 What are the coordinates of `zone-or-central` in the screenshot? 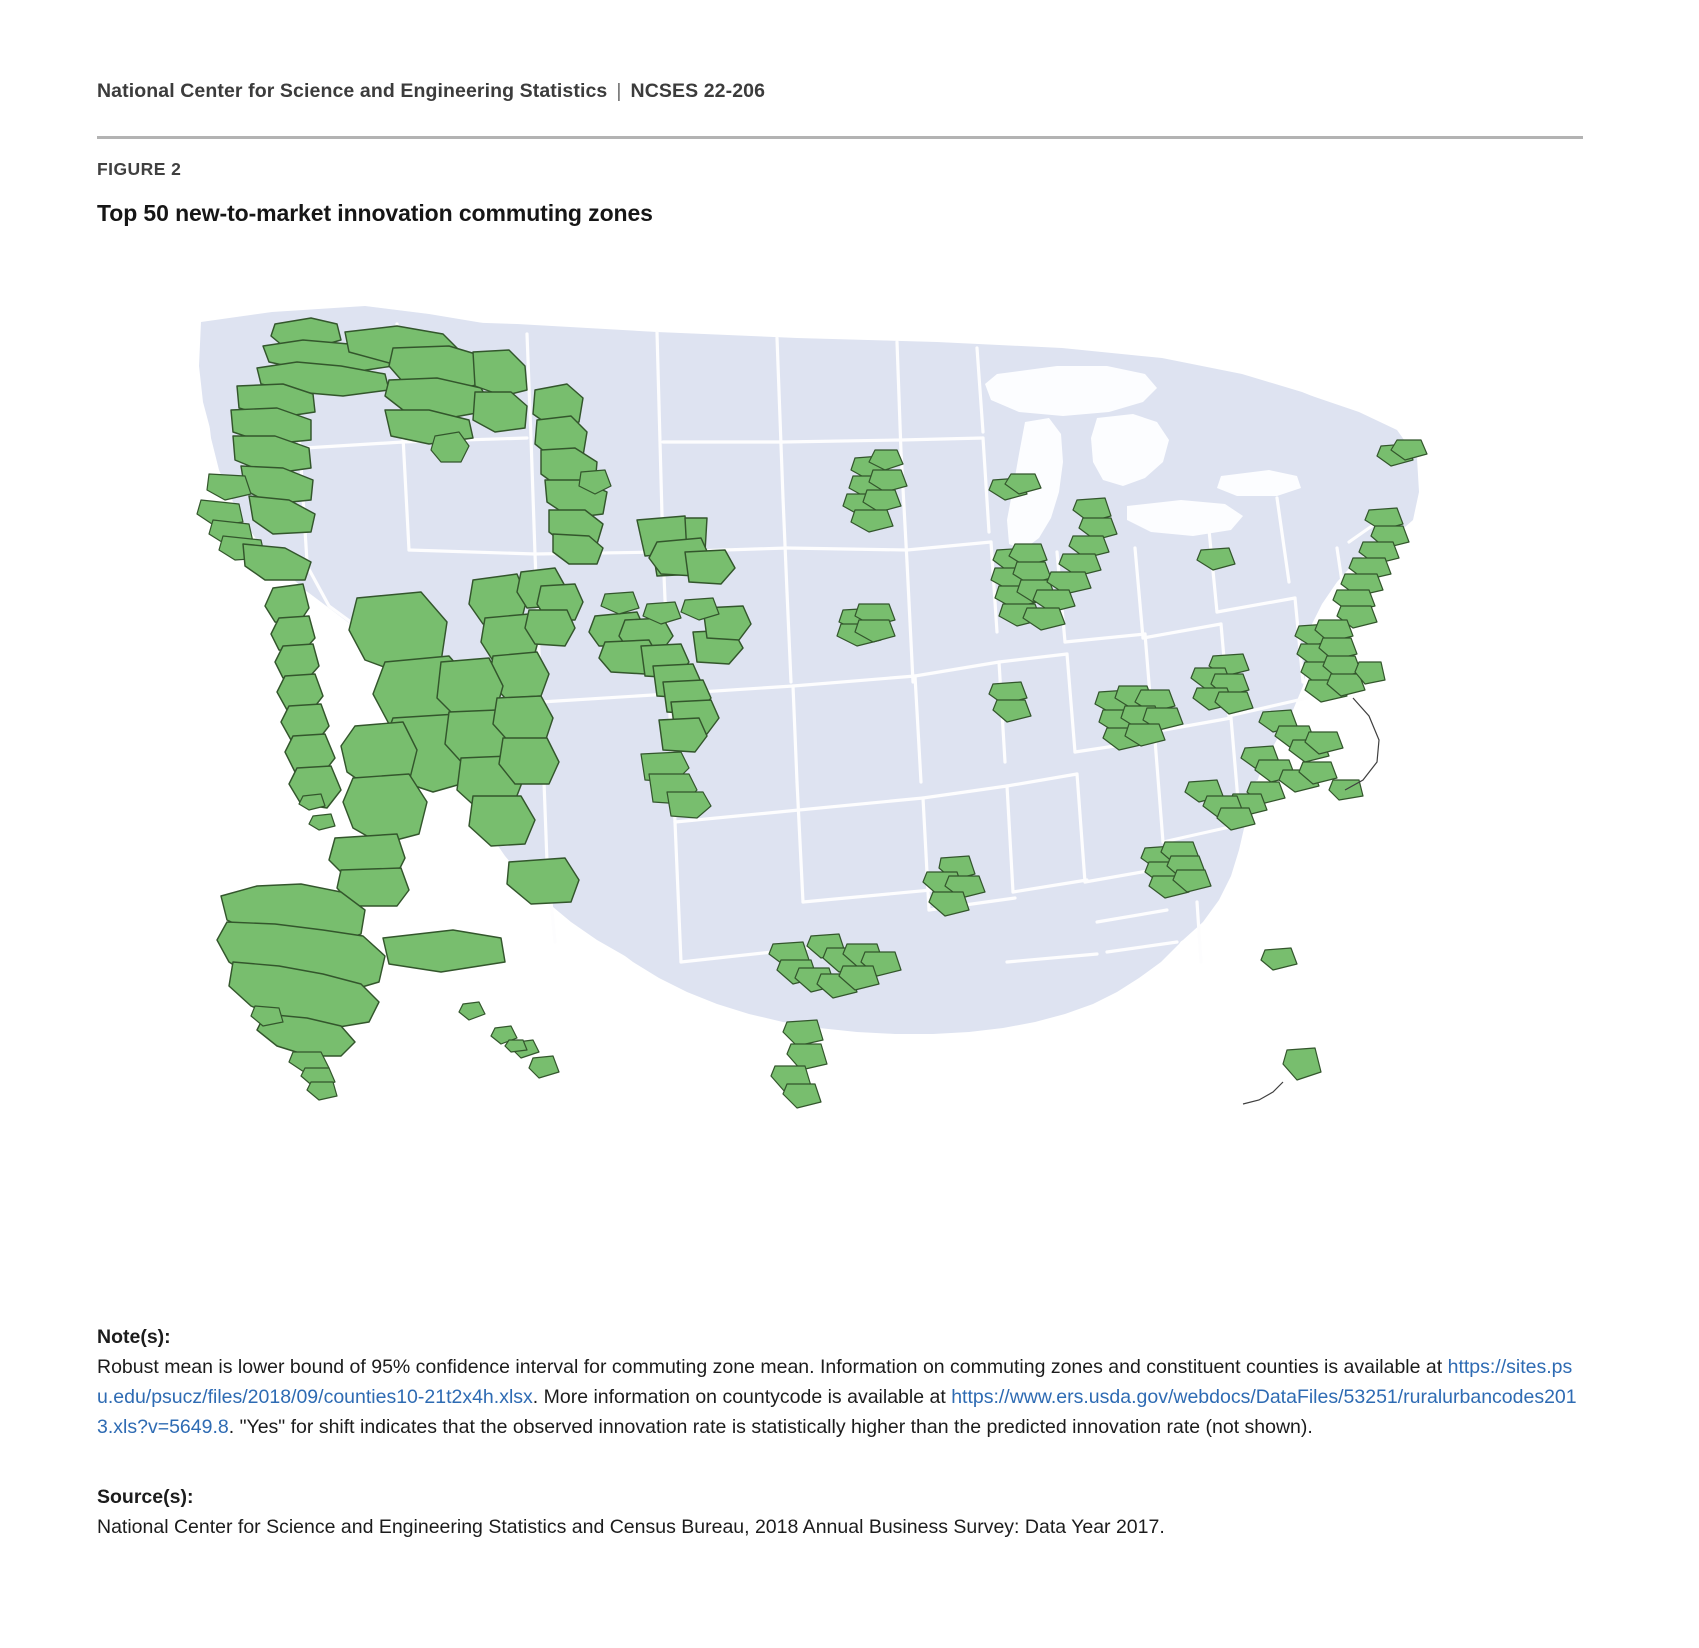 It's located at (277, 562).